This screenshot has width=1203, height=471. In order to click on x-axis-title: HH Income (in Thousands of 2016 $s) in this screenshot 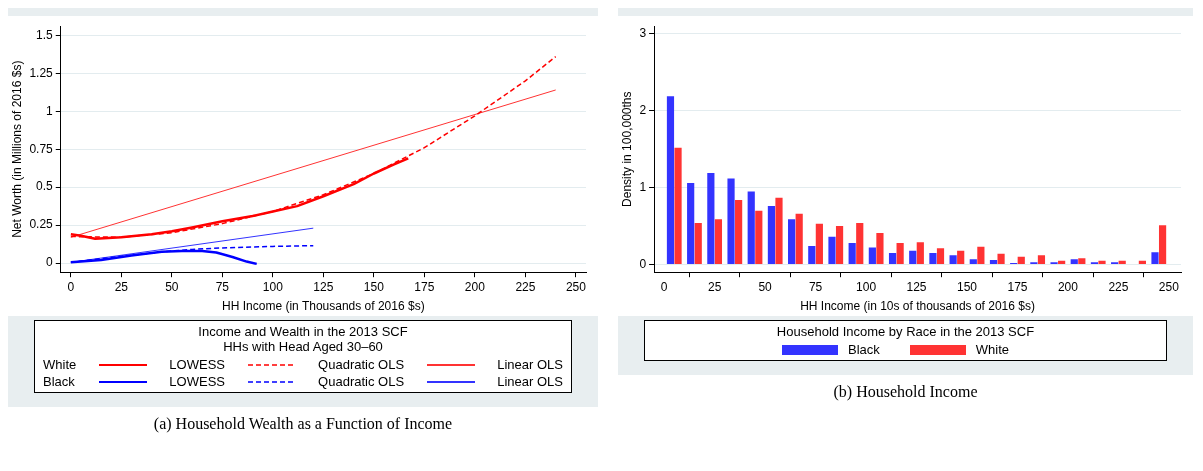, I will do `click(323, 306)`.